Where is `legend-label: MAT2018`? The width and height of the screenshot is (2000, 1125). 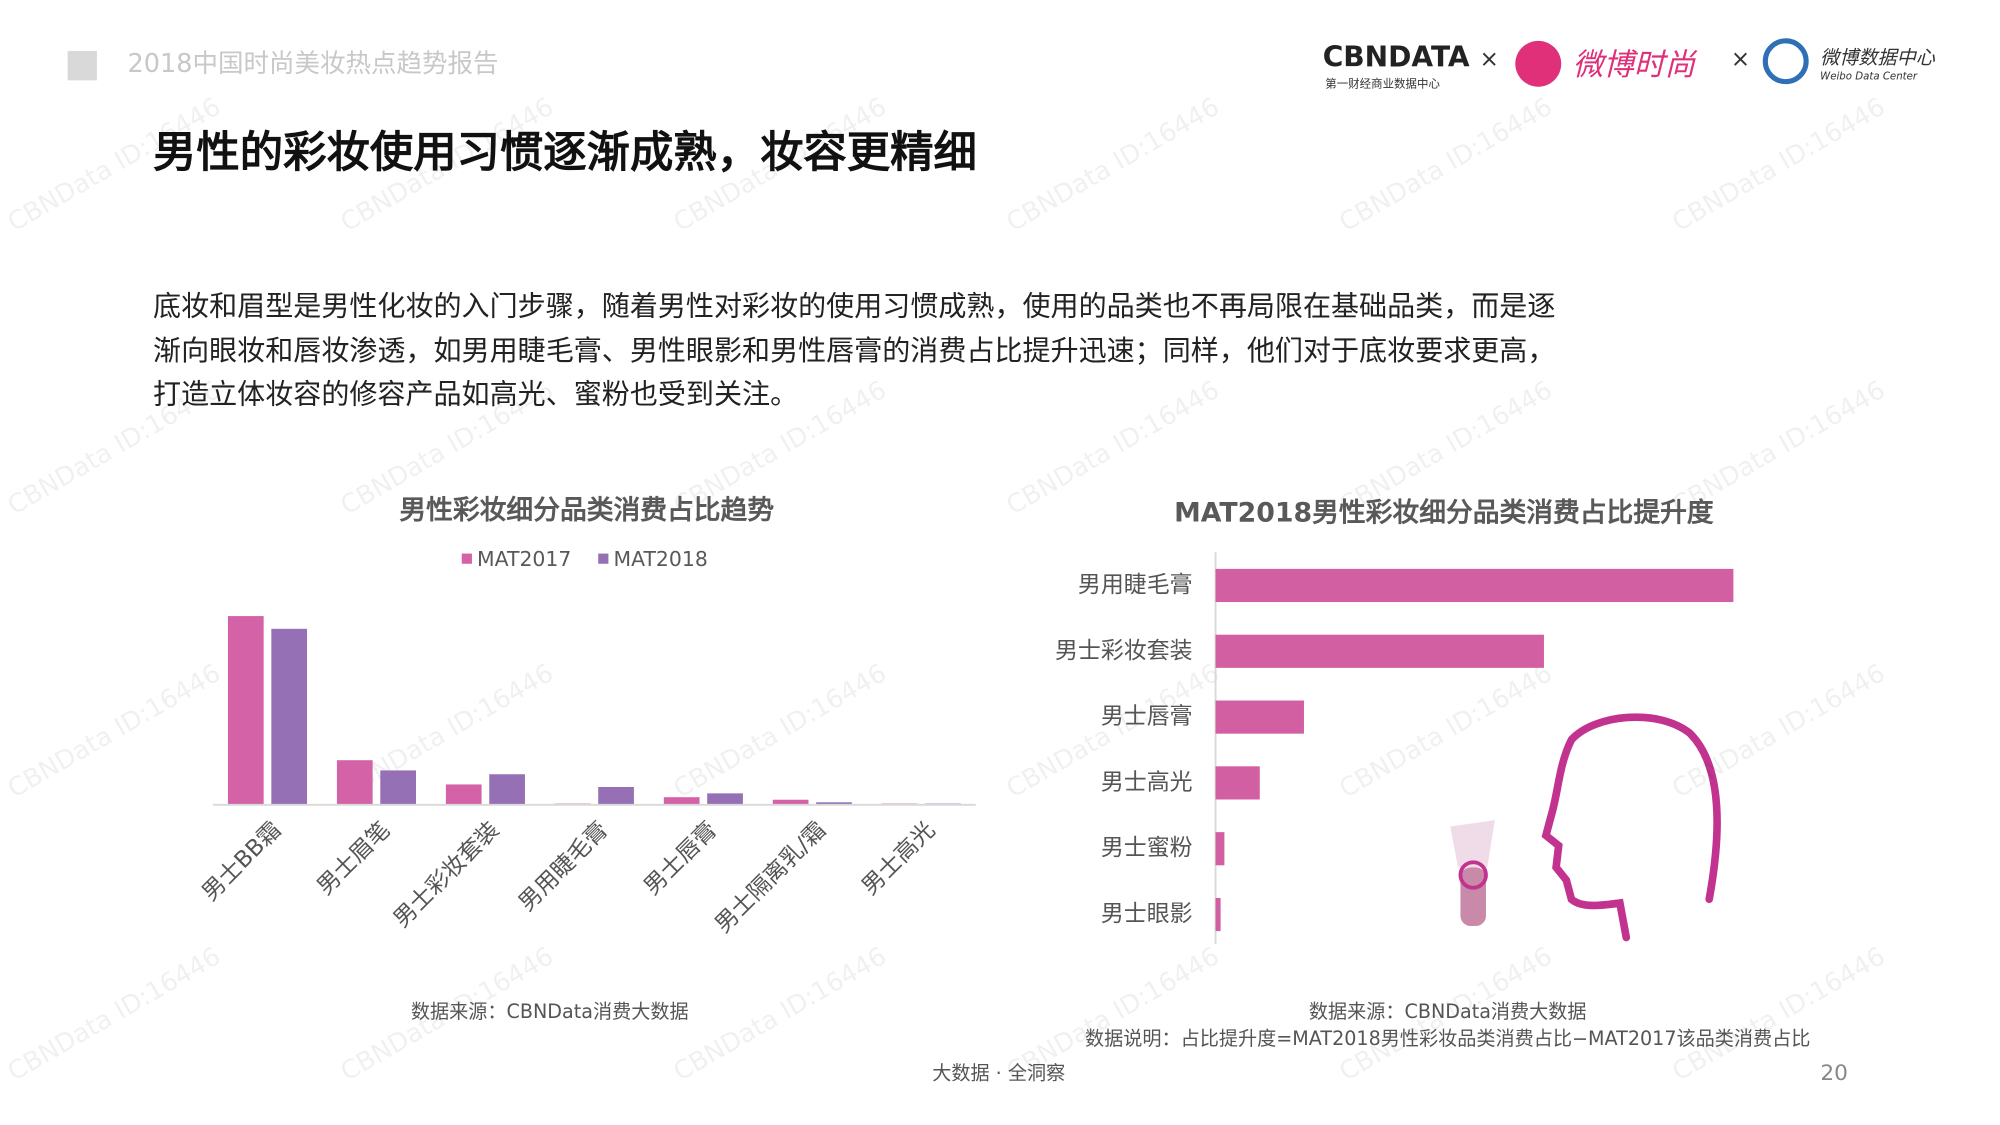
legend-label: MAT2018 is located at coordinates (661, 559).